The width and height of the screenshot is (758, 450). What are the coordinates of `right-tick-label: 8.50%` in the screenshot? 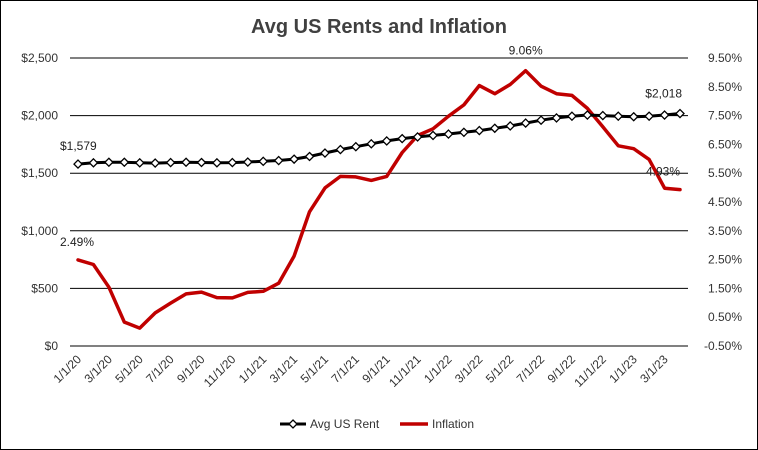 It's located at (725, 87).